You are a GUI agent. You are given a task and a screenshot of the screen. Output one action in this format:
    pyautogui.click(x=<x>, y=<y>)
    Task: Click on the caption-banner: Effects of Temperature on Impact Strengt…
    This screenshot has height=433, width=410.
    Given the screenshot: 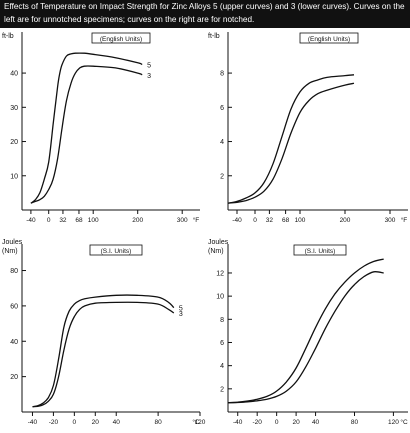 What is the action you would take?
    pyautogui.click(x=205, y=14)
    